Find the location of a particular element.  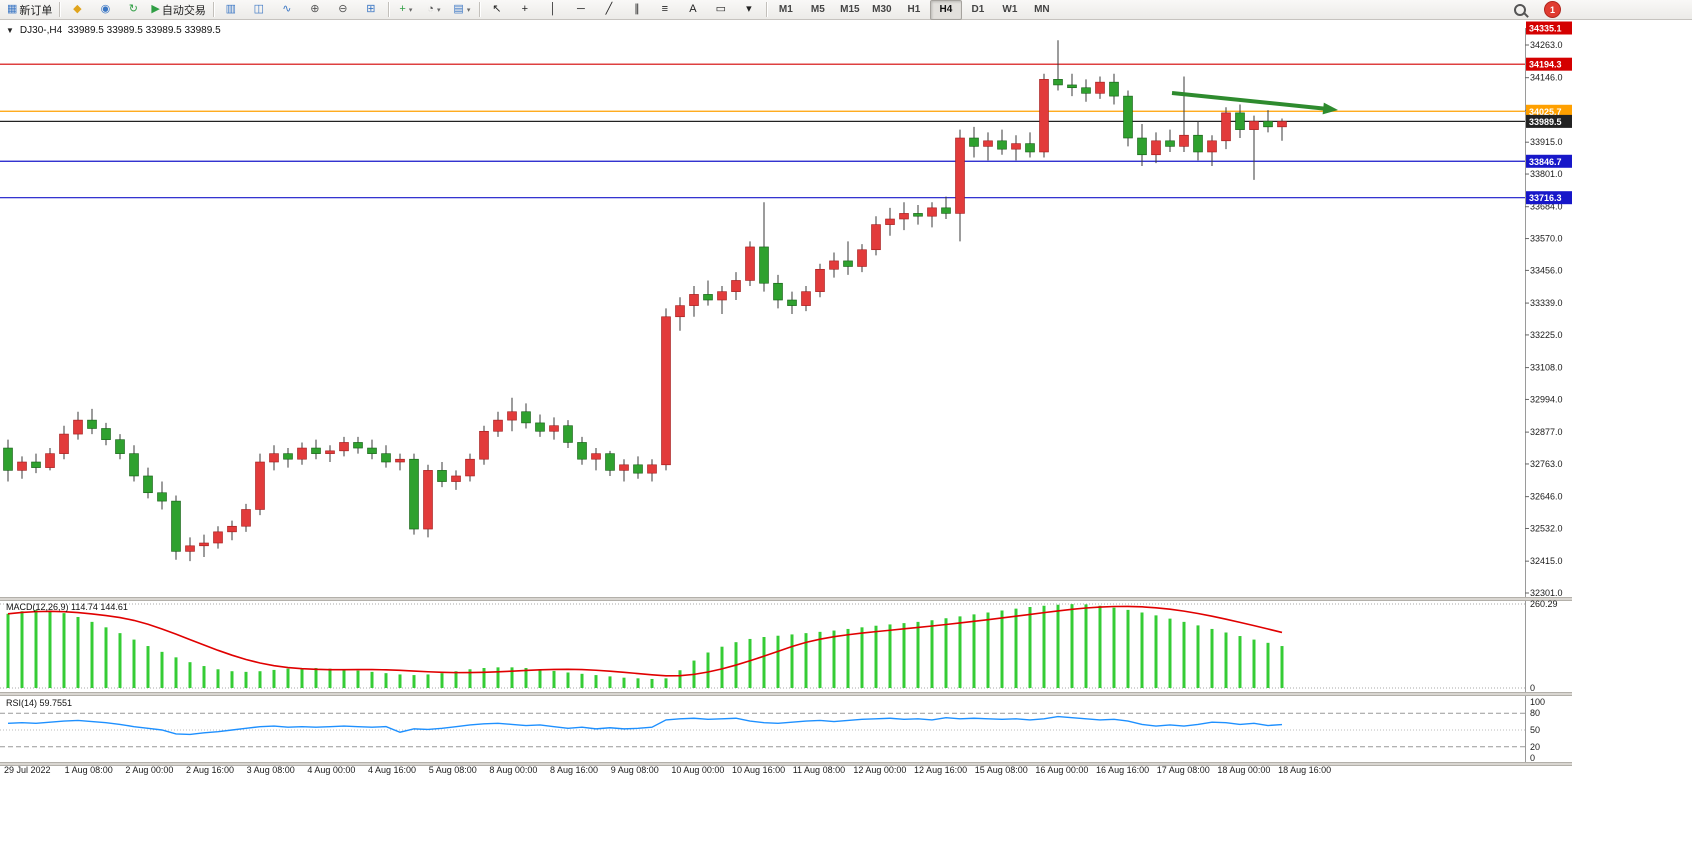

svg-text: 12 Aug 00:00 is located at coordinates (879, 770).